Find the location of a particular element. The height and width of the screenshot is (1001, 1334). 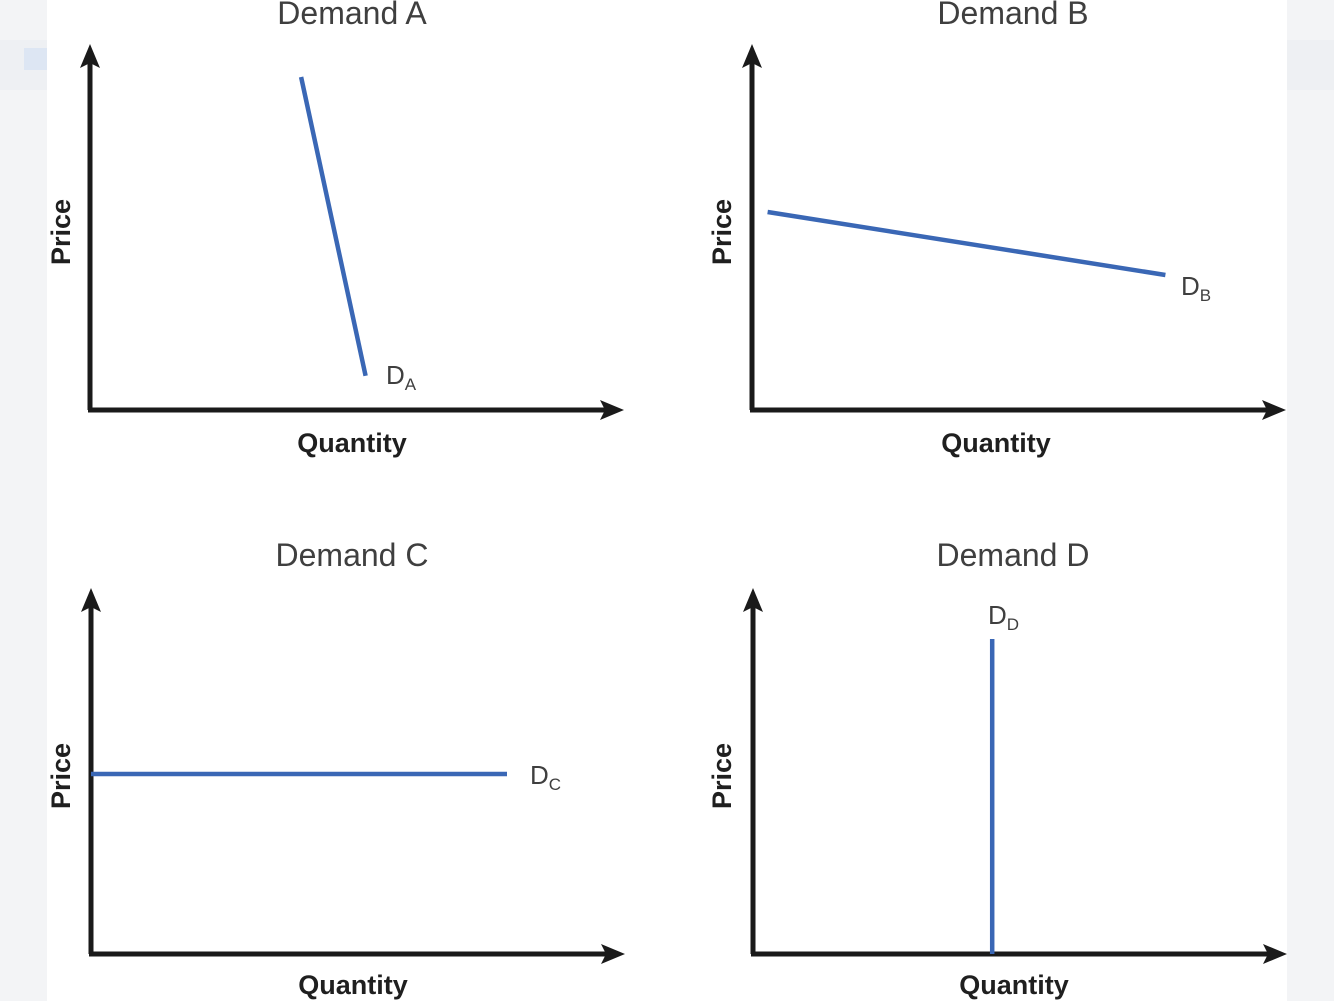

chart-title: Demand A is located at coordinates (352, 15).